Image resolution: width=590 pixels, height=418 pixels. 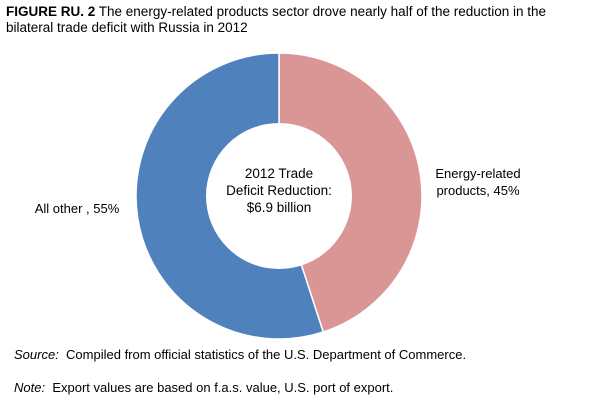 I want to click on figure-label: FIGURE RU. 2, so click(x=51, y=11).